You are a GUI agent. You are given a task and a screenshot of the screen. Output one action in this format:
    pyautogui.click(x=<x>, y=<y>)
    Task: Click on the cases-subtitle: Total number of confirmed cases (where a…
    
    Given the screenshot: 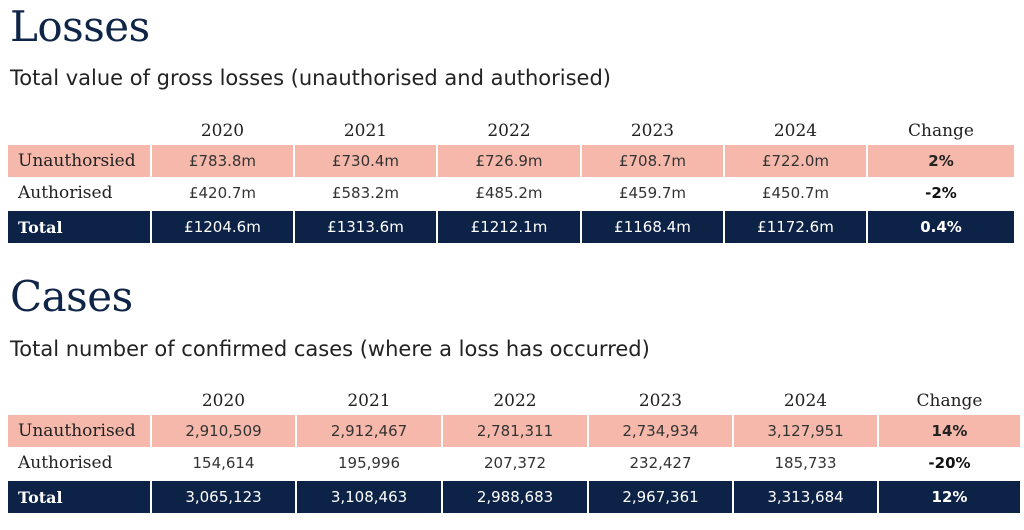 What is the action you would take?
    pyautogui.click(x=330, y=349)
    